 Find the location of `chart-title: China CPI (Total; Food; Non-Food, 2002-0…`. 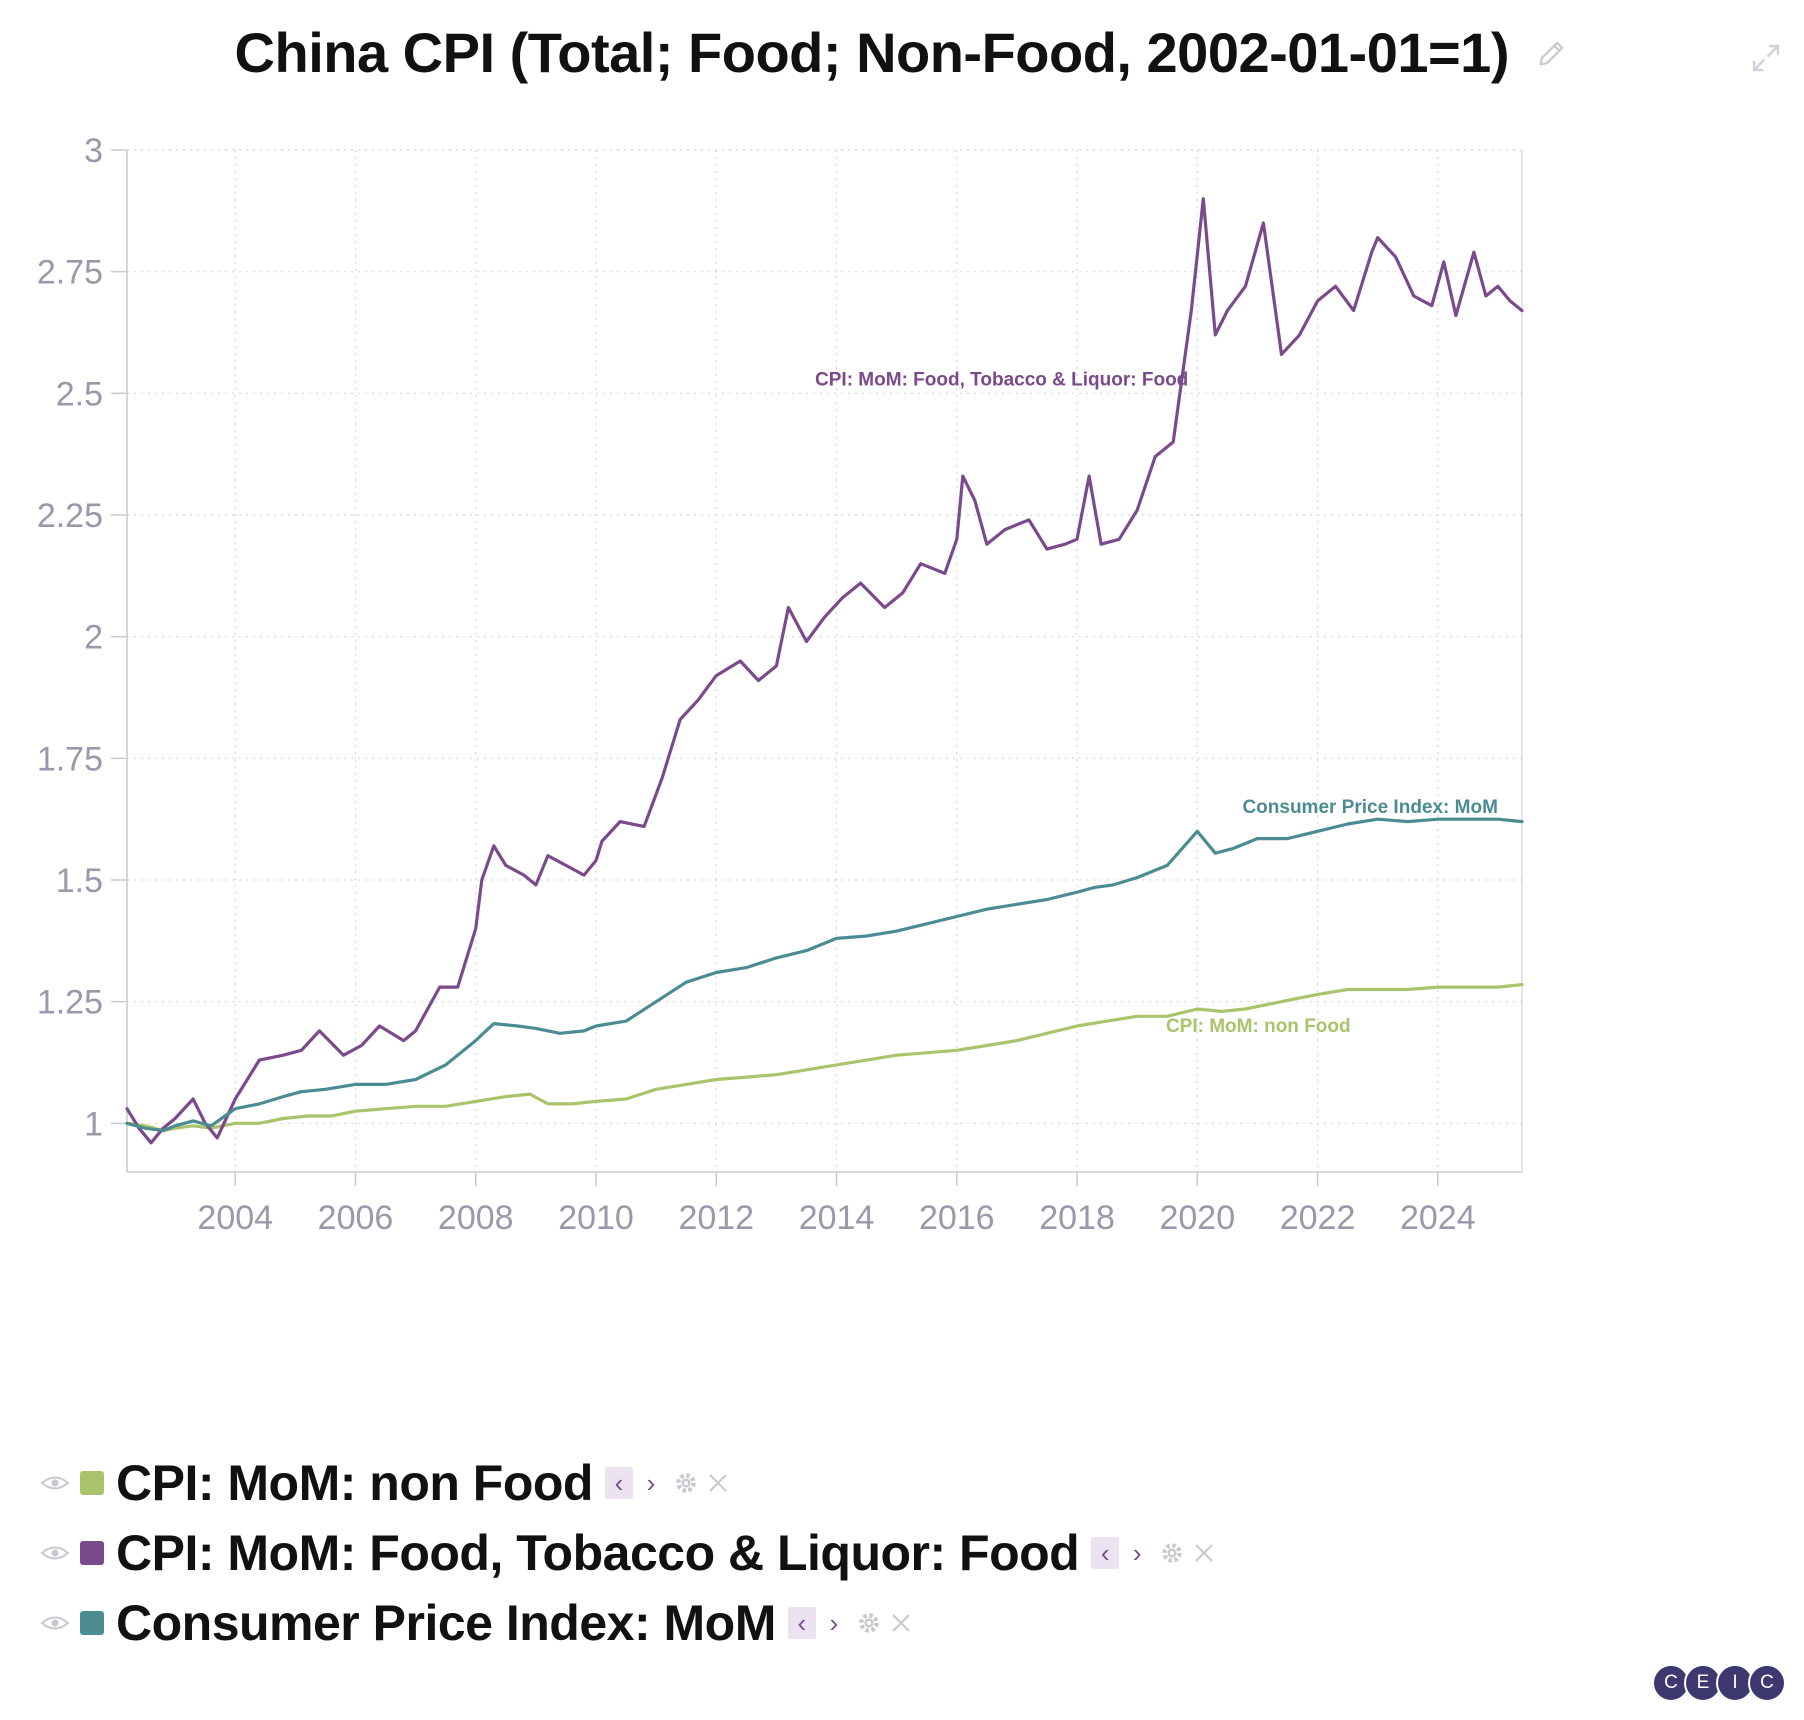

chart-title: China CPI (Total; Food; Non-Food, 2002-0… is located at coordinates (872, 52).